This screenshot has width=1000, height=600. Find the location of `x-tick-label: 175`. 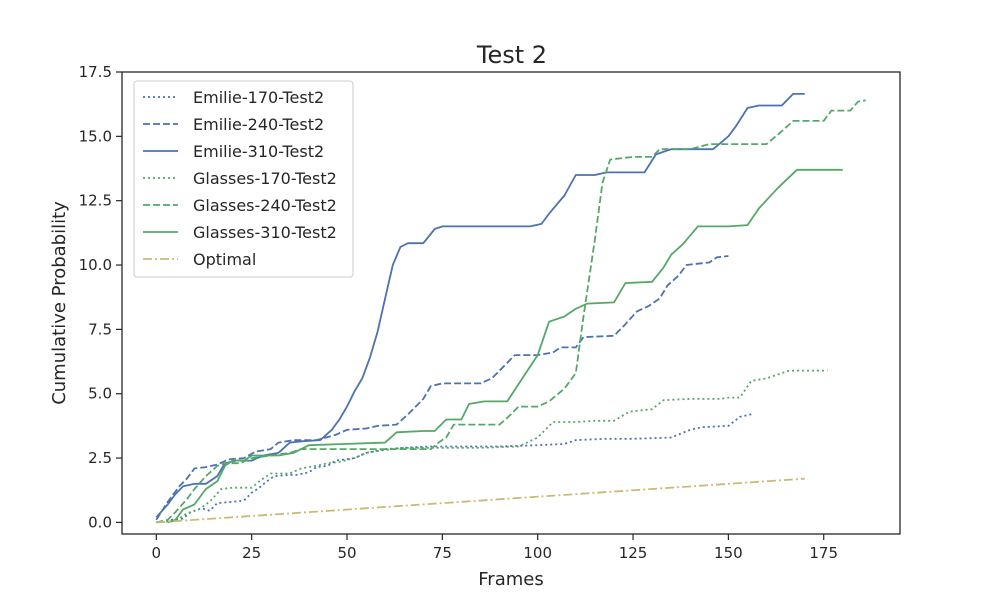

x-tick-label: 175 is located at coordinates (823, 553).